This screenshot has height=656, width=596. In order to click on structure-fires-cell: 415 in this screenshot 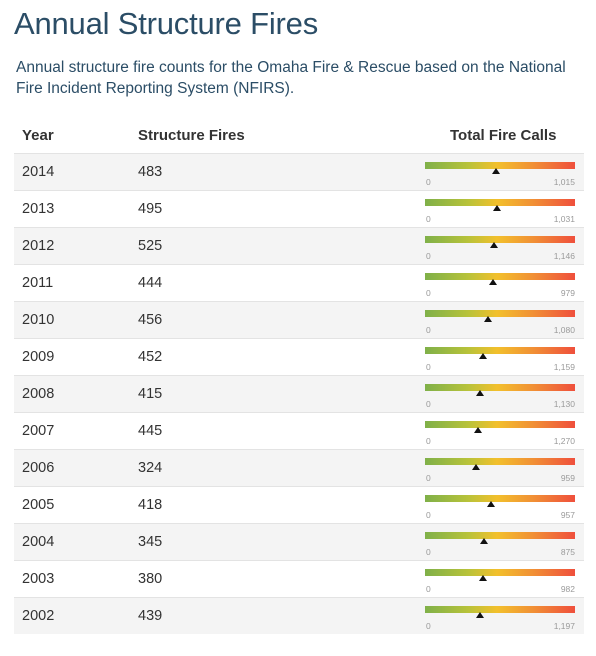, I will do `click(150, 394)`.